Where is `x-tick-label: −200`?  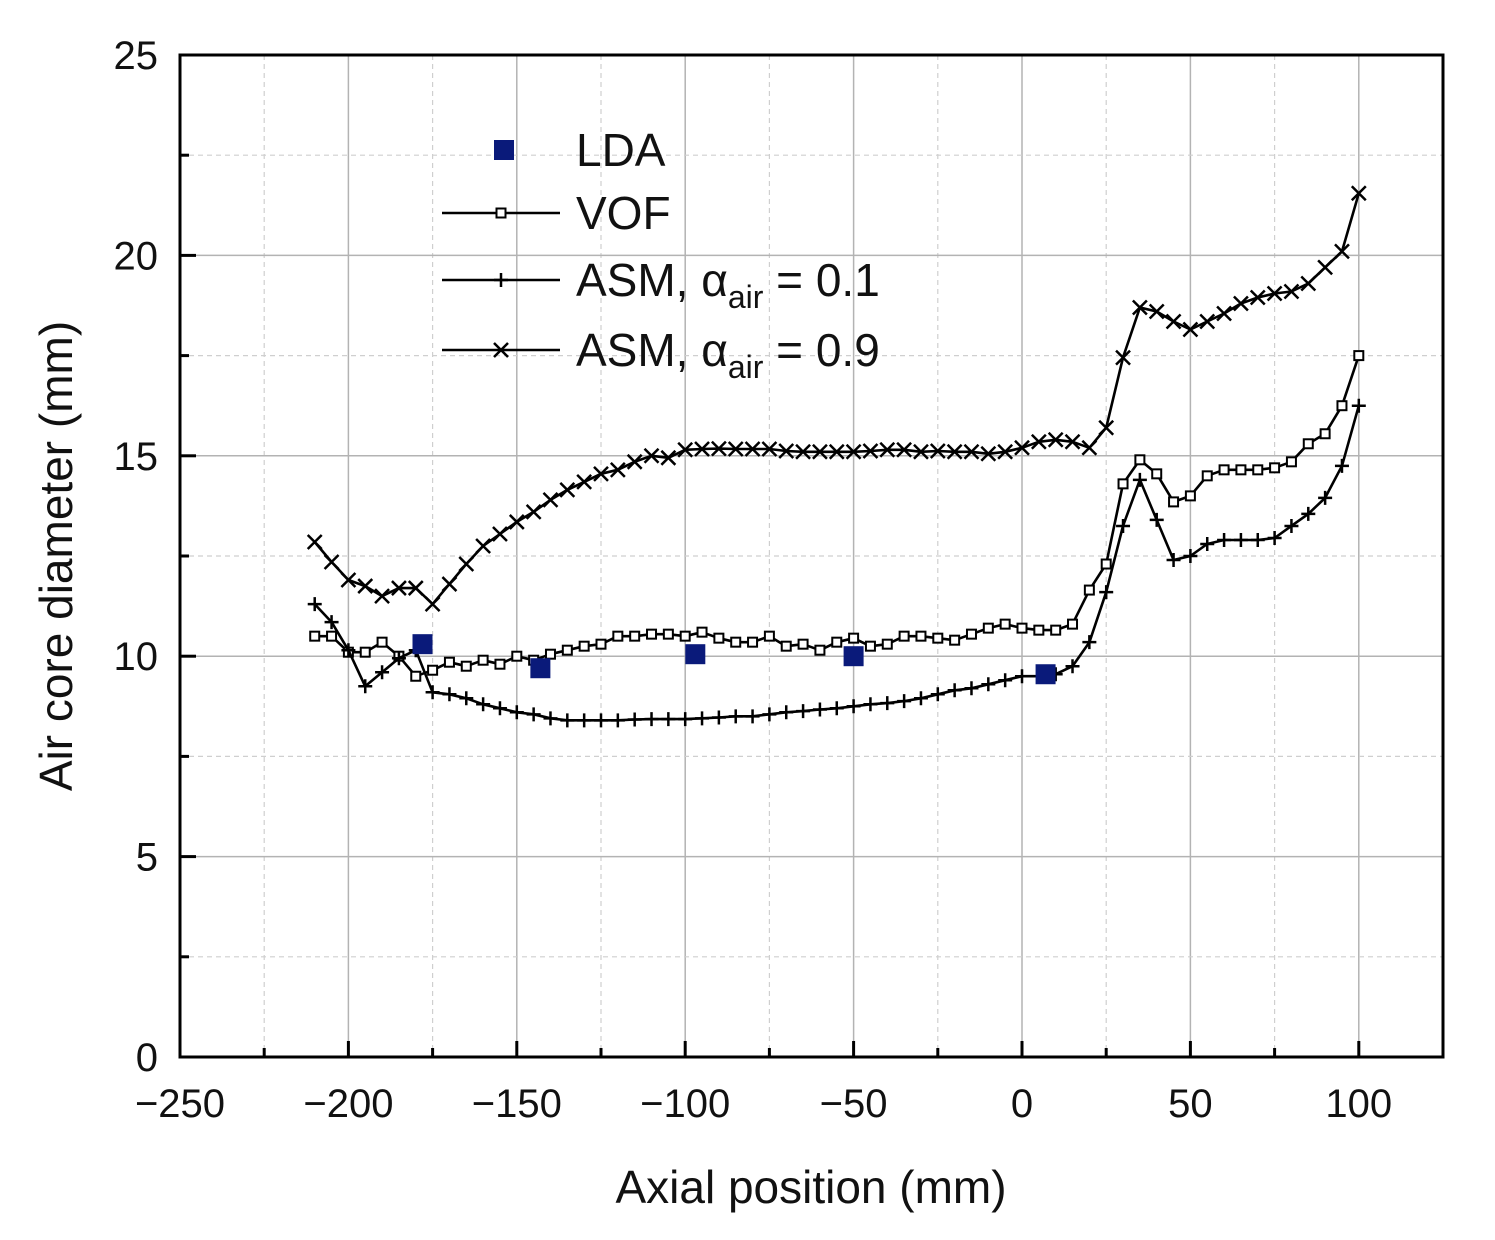
x-tick-label: −200 is located at coordinates (348, 1104).